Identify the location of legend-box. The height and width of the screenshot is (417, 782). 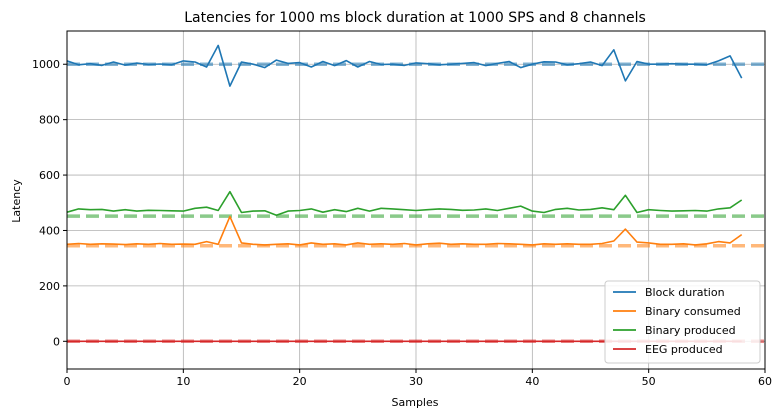
(682, 322).